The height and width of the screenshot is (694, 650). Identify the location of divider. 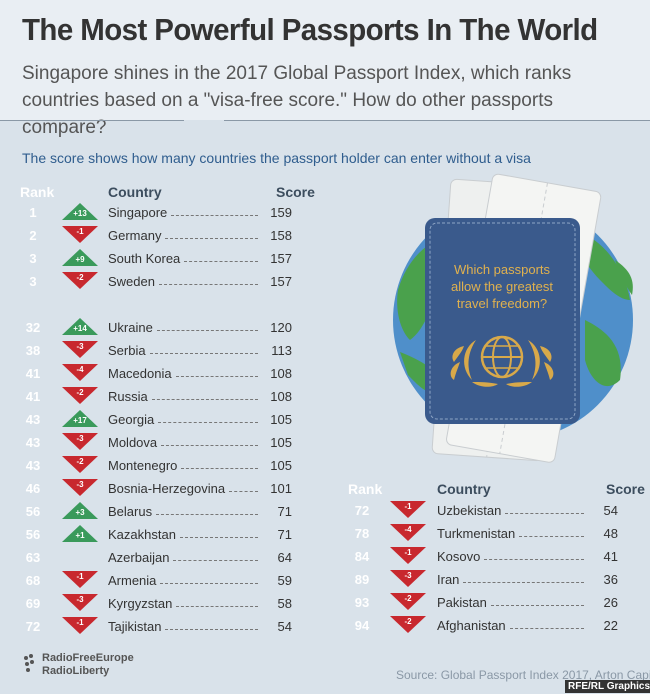
(437, 120).